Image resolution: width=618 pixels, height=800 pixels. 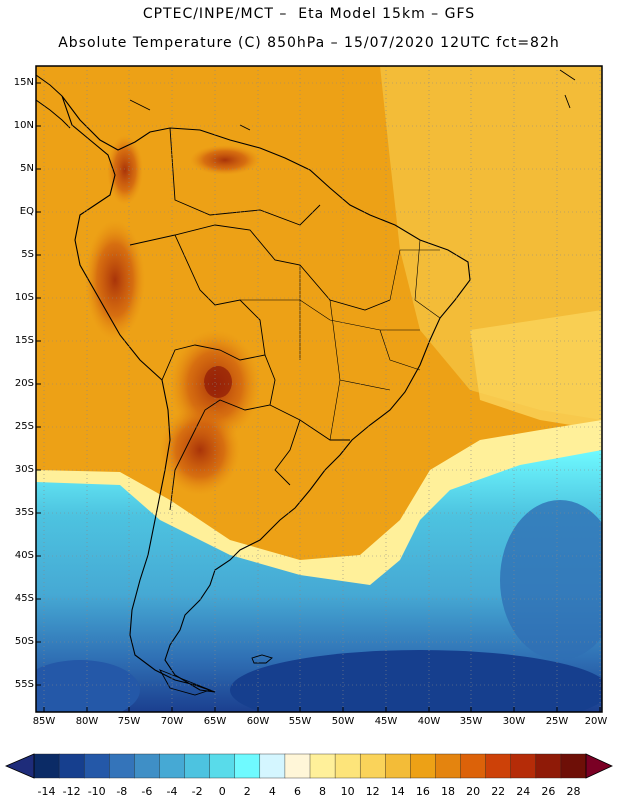 I want to click on colorbar-tick-label: 8, so click(x=322, y=791).